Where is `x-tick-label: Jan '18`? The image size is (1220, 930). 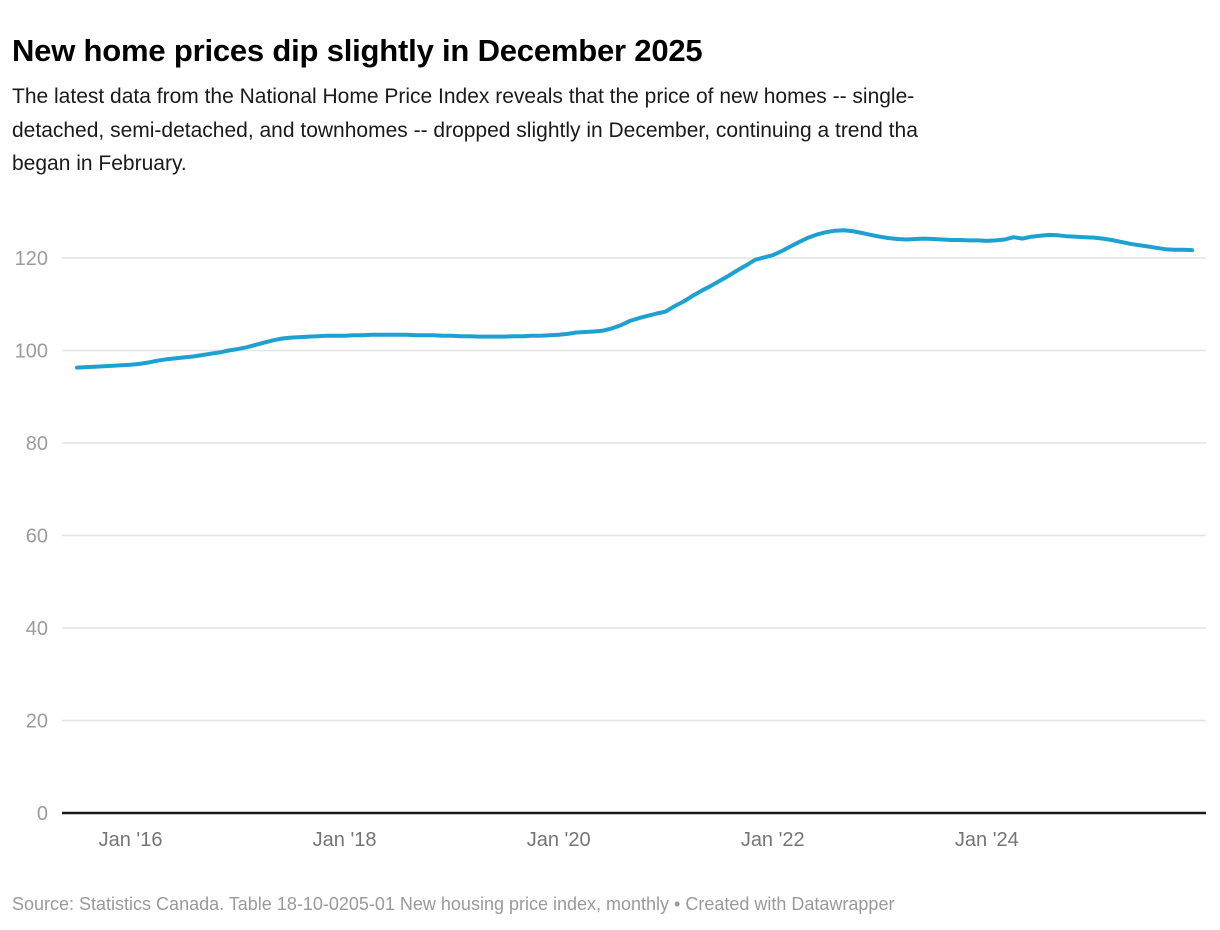 x-tick-label: Jan '18 is located at coordinates (345, 840).